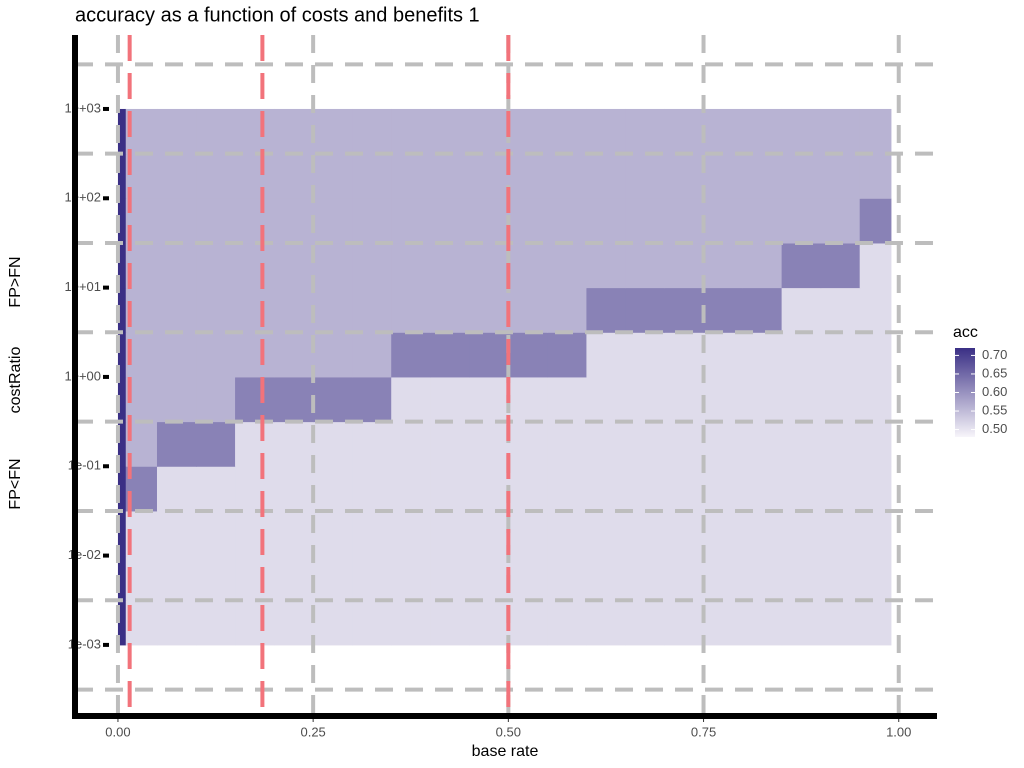  I want to click on annotation: FP<FN, so click(15, 483).